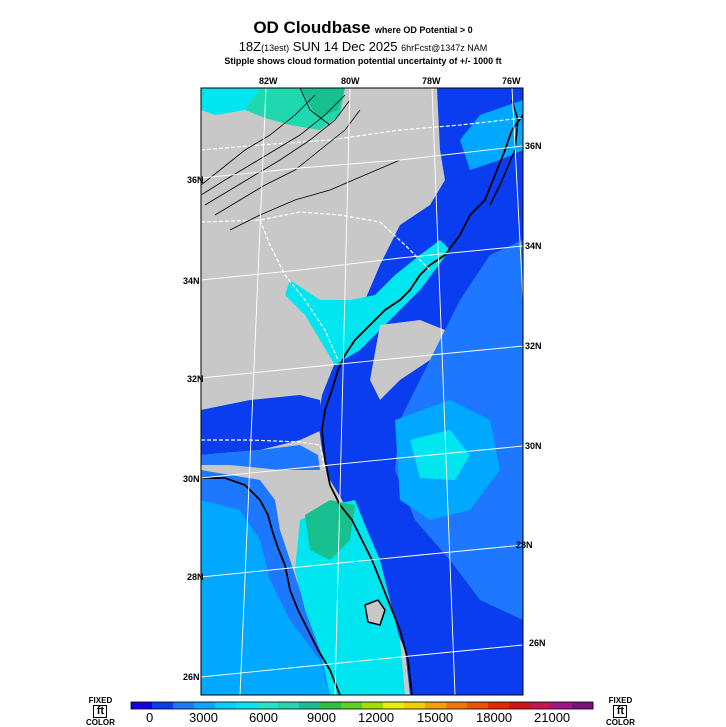 This screenshot has height=727, width=726. I want to click on chart-title: OD Cloudbase where OD Potential > 0, so click(363, 28).